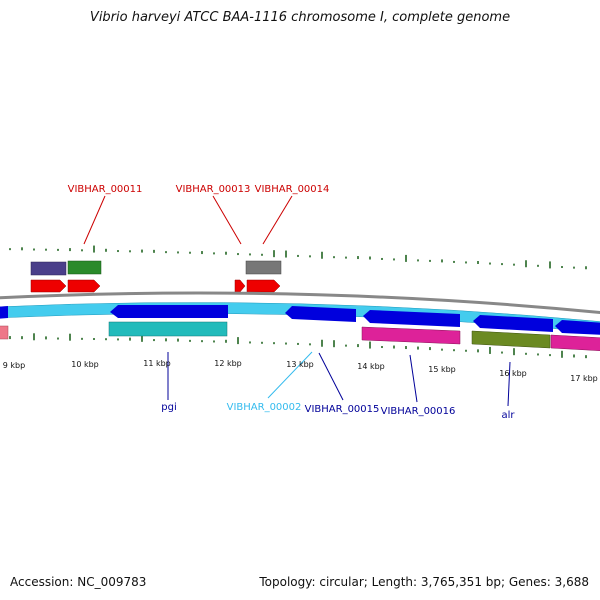 The image size is (600, 600). Describe the element at coordinates (418, 411) in the screenshot. I see `gene-label-vibhar-00016: VIBHAR_00016` at that location.